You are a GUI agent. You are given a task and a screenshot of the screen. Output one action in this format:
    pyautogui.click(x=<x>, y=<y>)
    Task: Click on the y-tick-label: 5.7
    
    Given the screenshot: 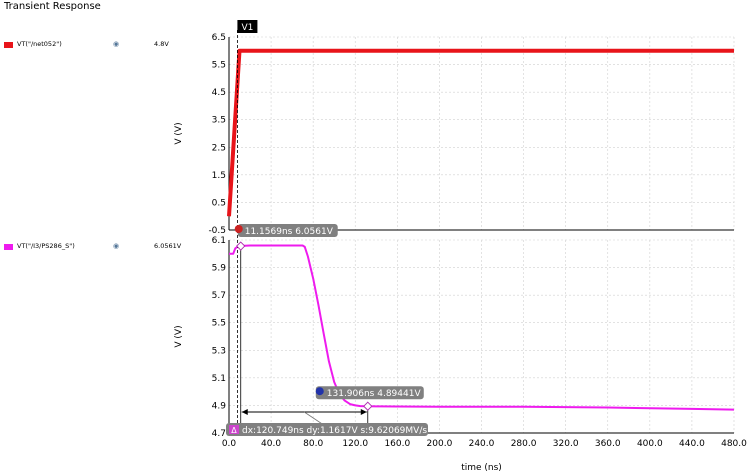 What is the action you would take?
    pyautogui.click(x=219, y=296)
    